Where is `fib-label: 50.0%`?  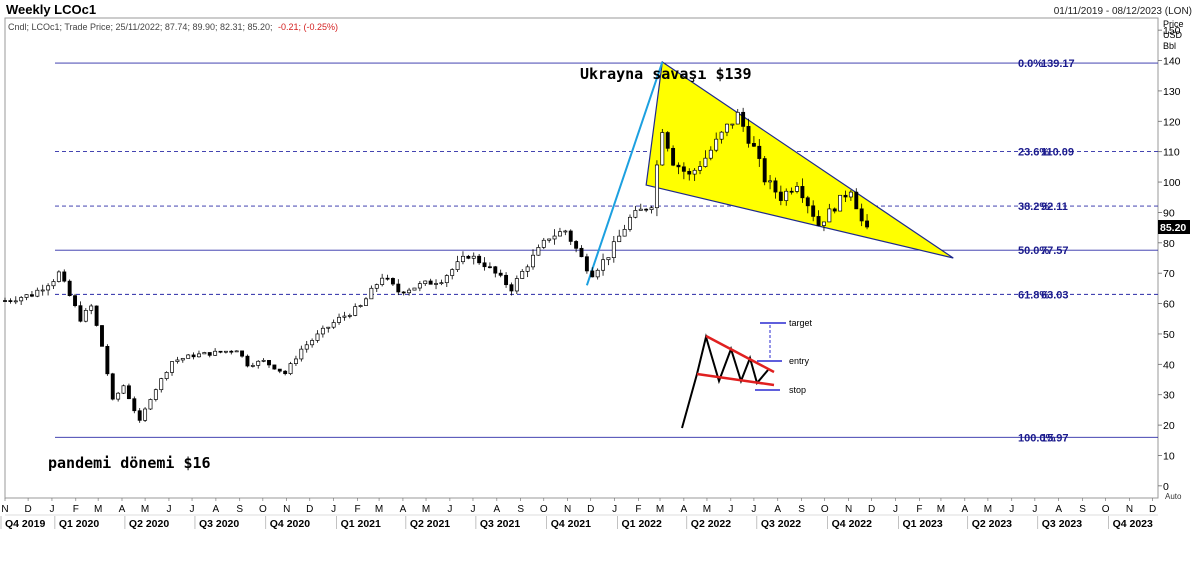 fib-label: 50.0% is located at coordinates (1033, 251).